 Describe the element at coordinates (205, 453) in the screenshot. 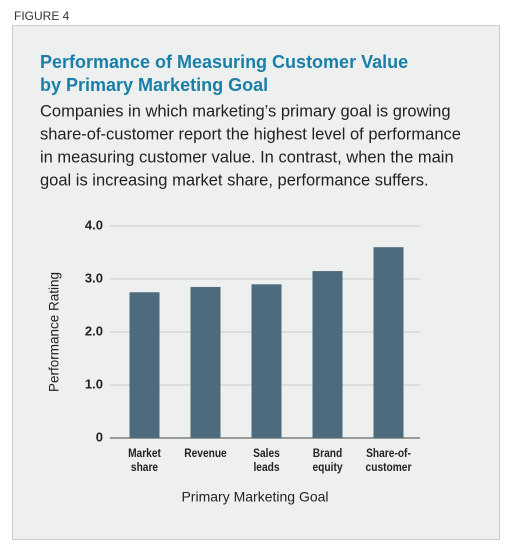

I see `x-tick-label: Revenue` at that location.